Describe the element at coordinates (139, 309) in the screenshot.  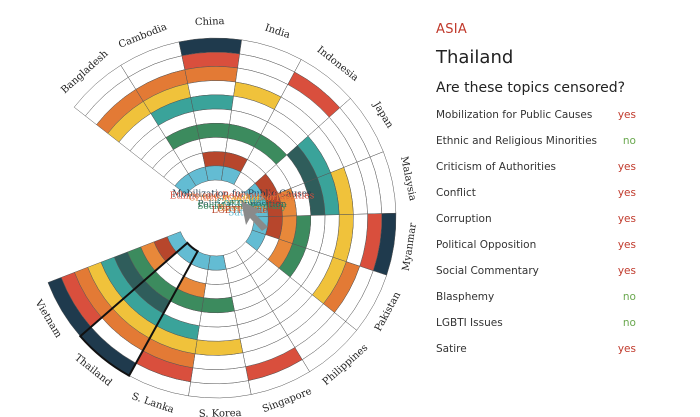
I see `selected-country-outline` at that location.